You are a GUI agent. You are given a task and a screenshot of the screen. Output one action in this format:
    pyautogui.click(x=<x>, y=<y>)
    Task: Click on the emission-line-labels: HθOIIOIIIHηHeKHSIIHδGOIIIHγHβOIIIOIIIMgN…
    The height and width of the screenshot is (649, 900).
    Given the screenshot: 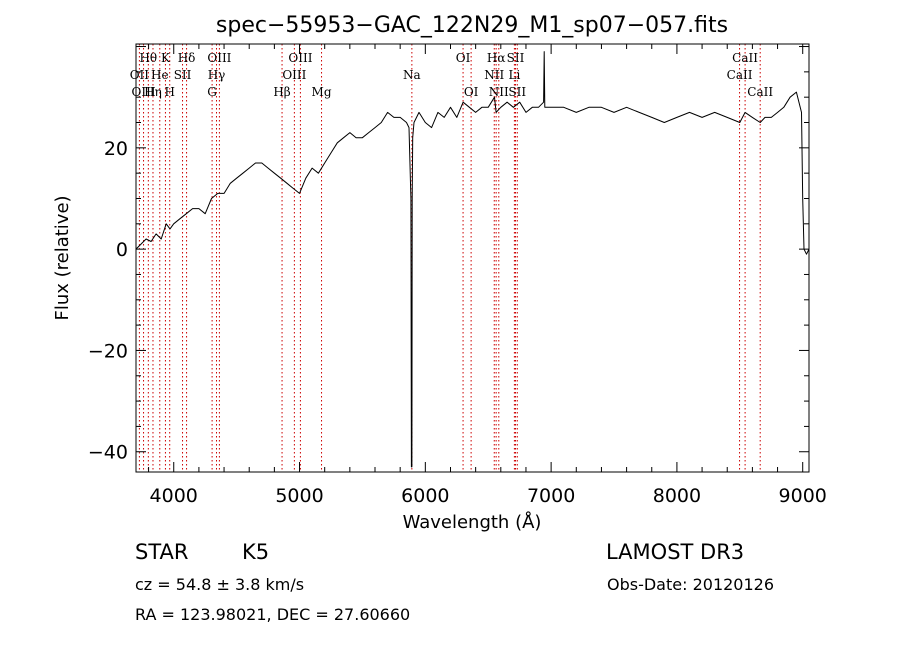 What is the action you would take?
    pyautogui.click(x=452, y=75)
    